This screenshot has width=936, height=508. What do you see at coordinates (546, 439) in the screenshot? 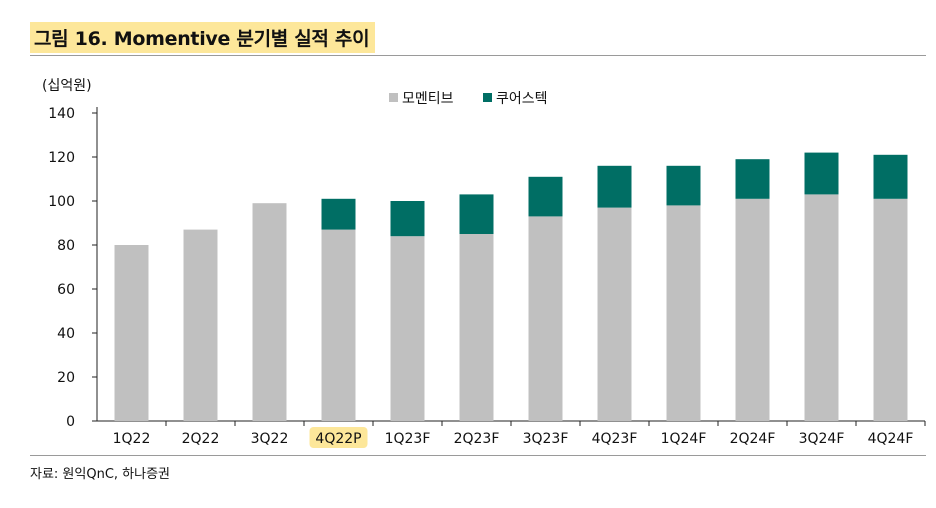
I see `x-tick-label: 3Q23F` at bounding box center [546, 439].